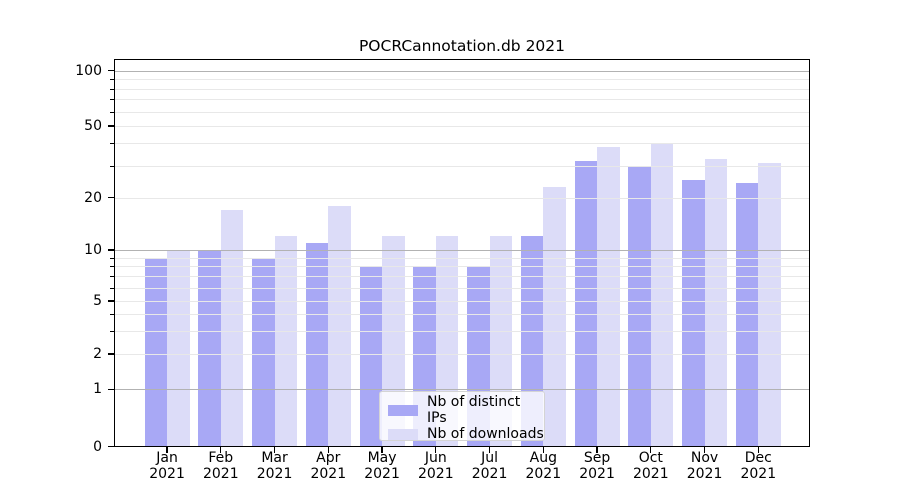  What do you see at coordinates (328, 458) in the screenshot?
I see `x-label-month: Apr` at bounding box center [328, 458].